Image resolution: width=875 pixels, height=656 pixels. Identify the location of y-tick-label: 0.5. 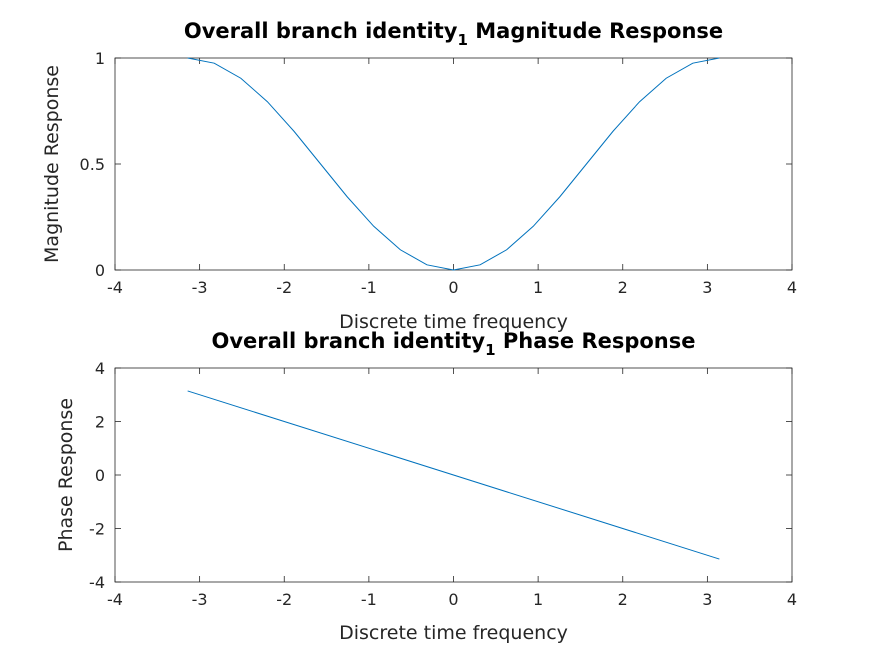
(92, 164).